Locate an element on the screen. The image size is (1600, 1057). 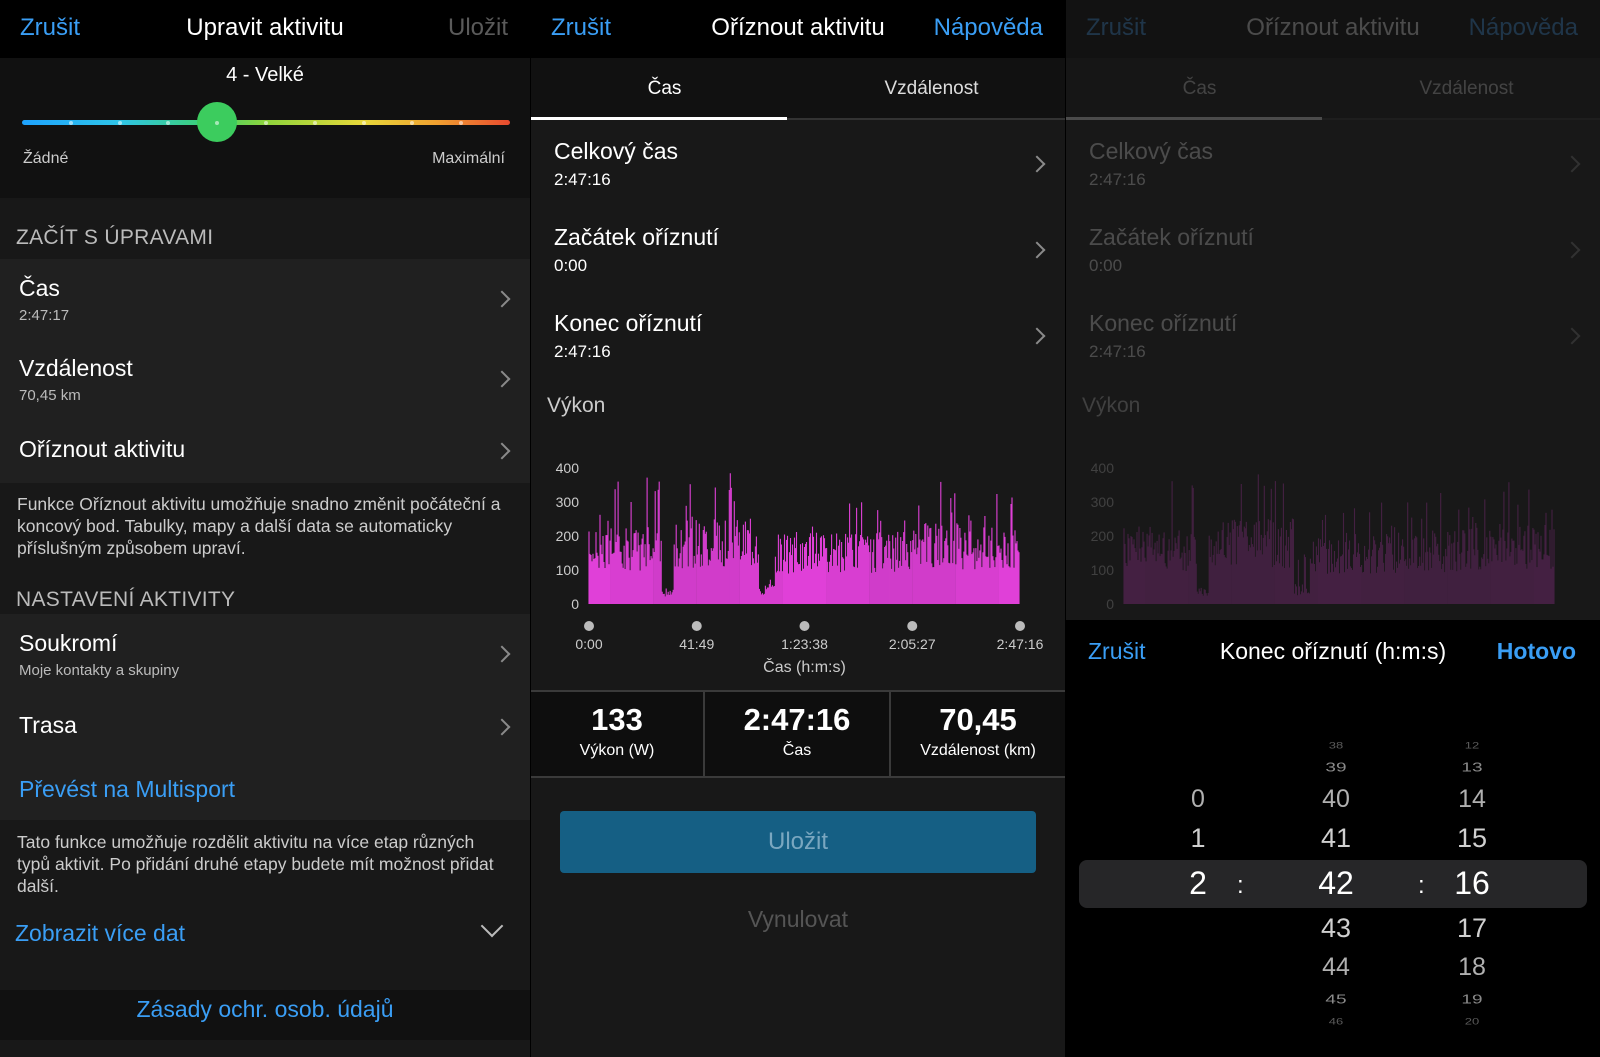
row-time: Čas 2:47:17 is located at coordinates (265, 299).